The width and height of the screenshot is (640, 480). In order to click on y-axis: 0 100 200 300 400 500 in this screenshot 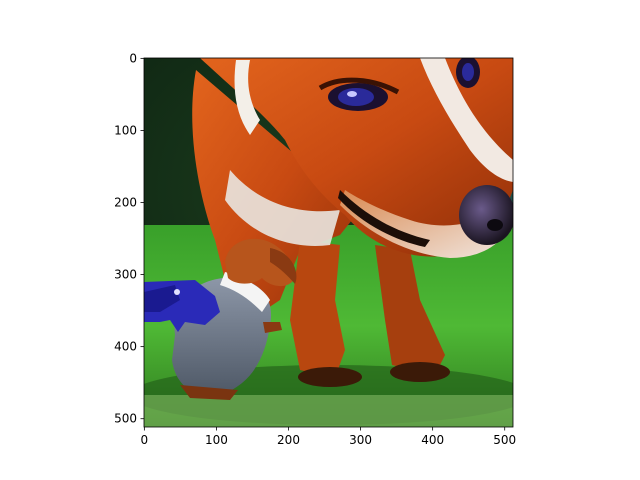, I will do `click(129, 238)`.